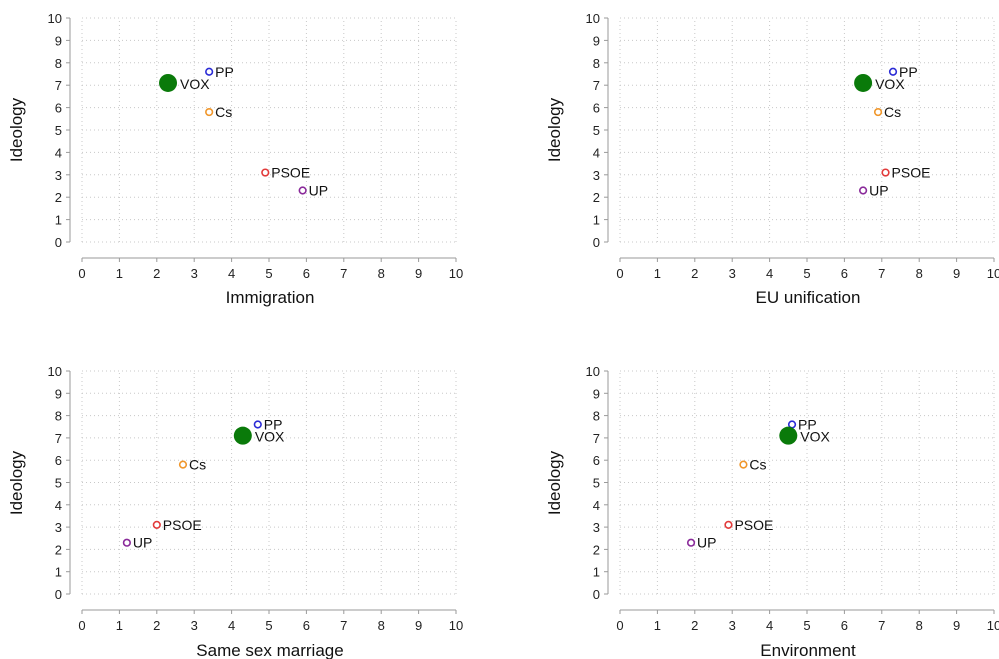 The width and height of the screenshot is (999, 659). Describe the element at coordinates (808, 650) in the screenshot. I see `x-axis-title: Environment` at that location.